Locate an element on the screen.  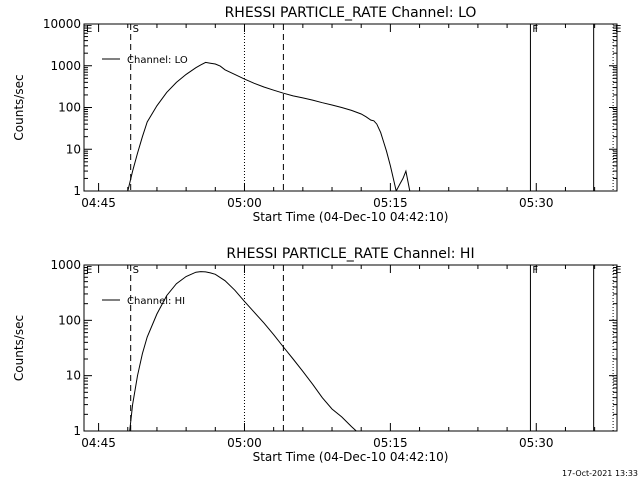
y-tick-label: 10000 is located at coordinates (62, 24).